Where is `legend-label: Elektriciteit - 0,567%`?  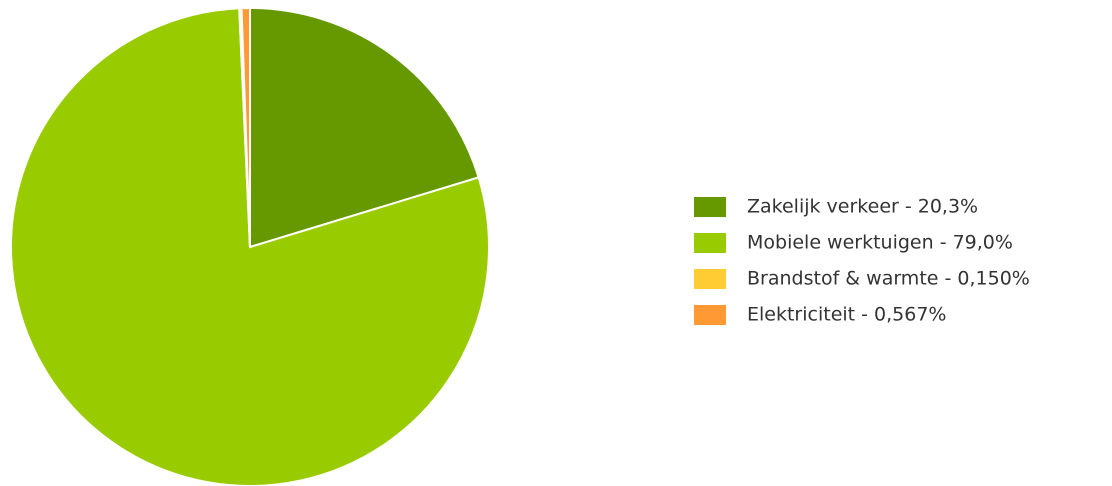
legend-label: Elektriciteit - 0,567% is located at coordinates (847, 315).